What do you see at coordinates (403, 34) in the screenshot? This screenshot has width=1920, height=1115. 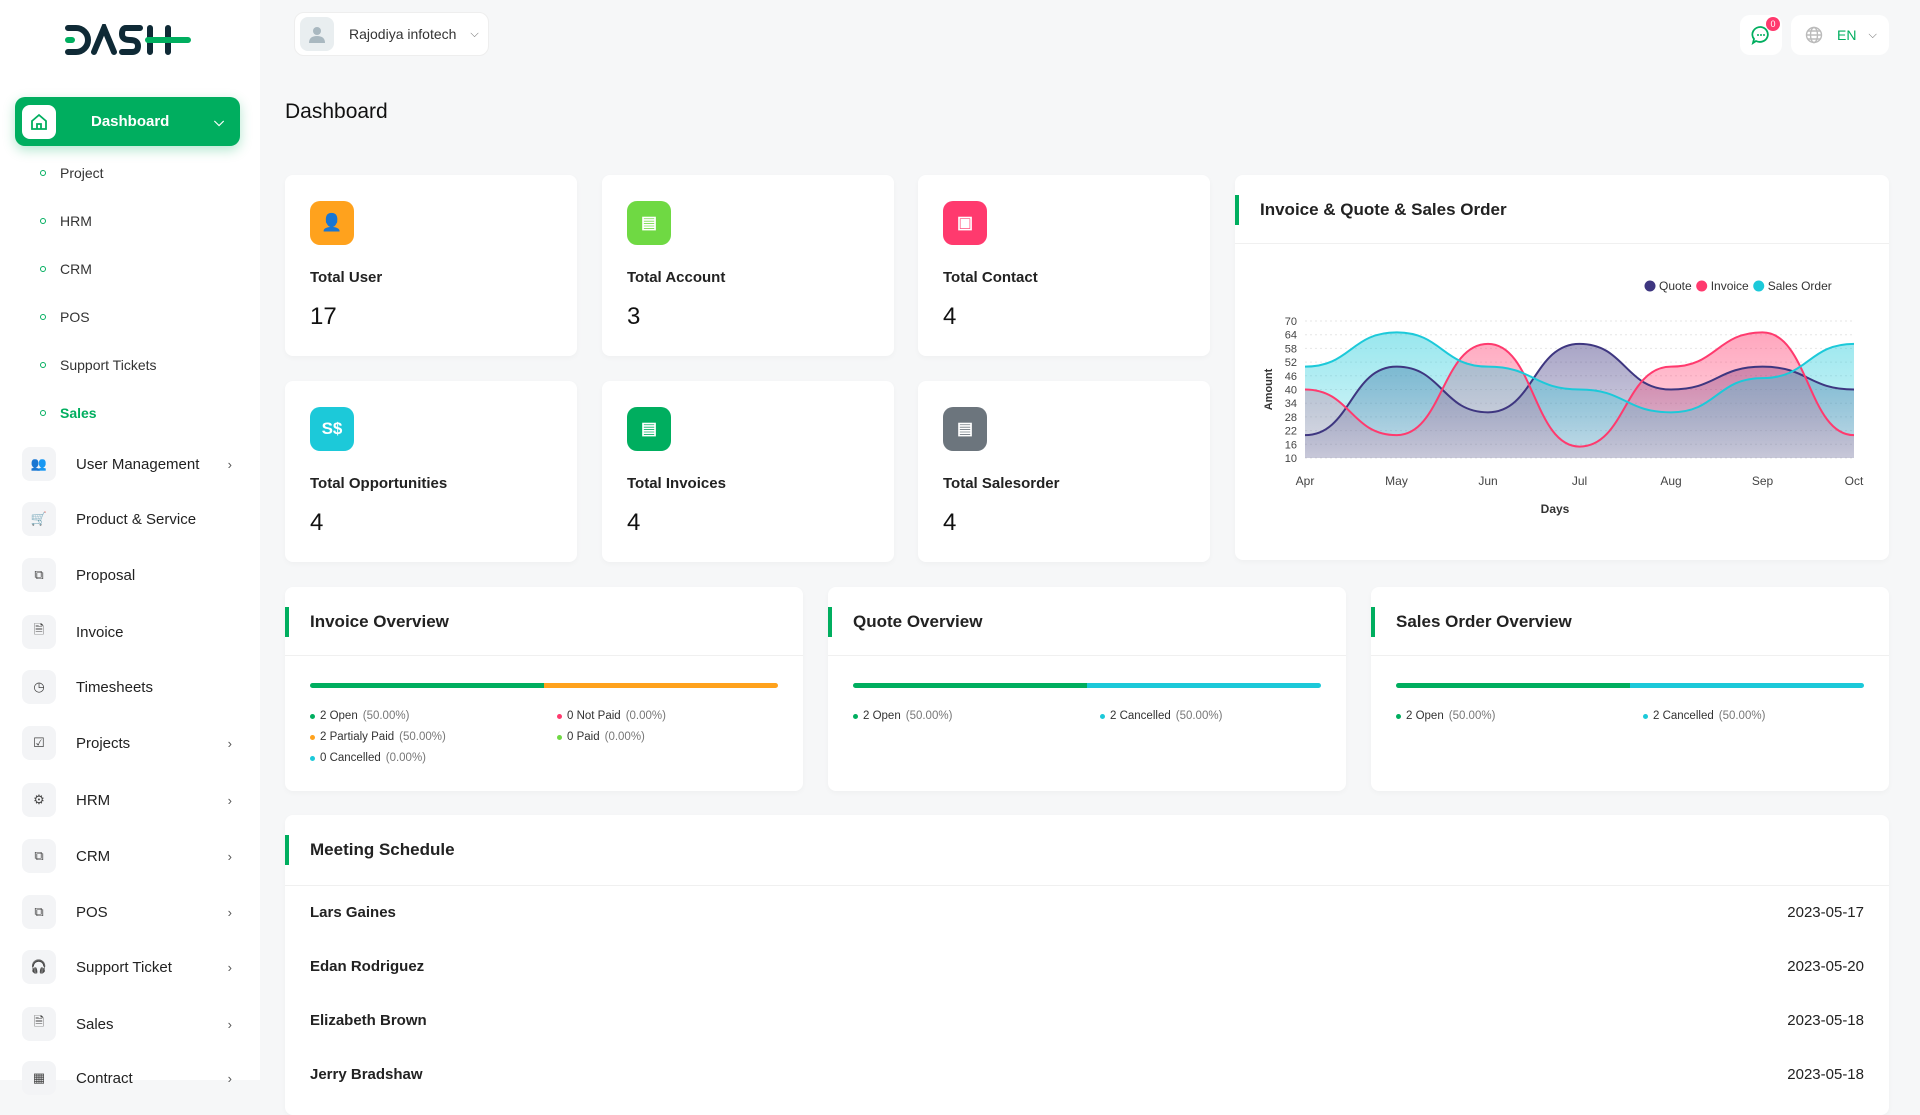 I see `company-name: Rajodiya infotech` at bounding box center [403, 34].